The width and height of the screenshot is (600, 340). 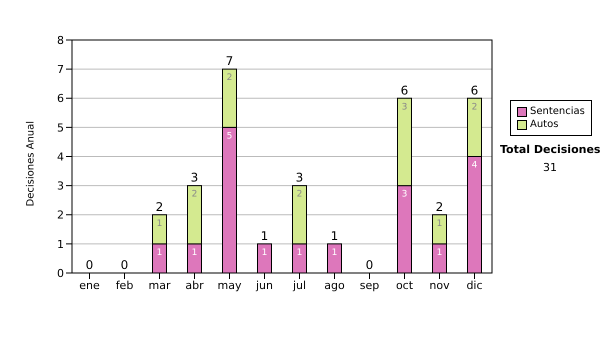 I want to click on y-tick-label: 2, so click(x=60, y=215).